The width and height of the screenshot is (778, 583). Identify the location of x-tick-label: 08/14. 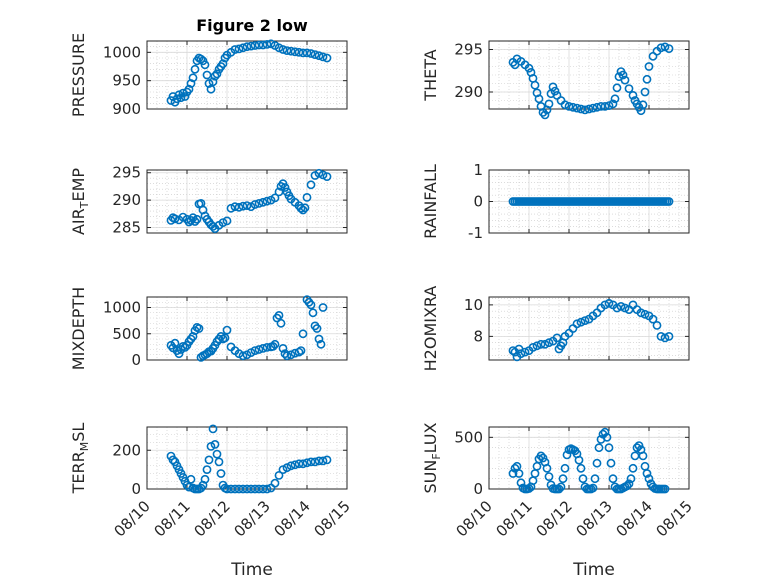
(634, 518).